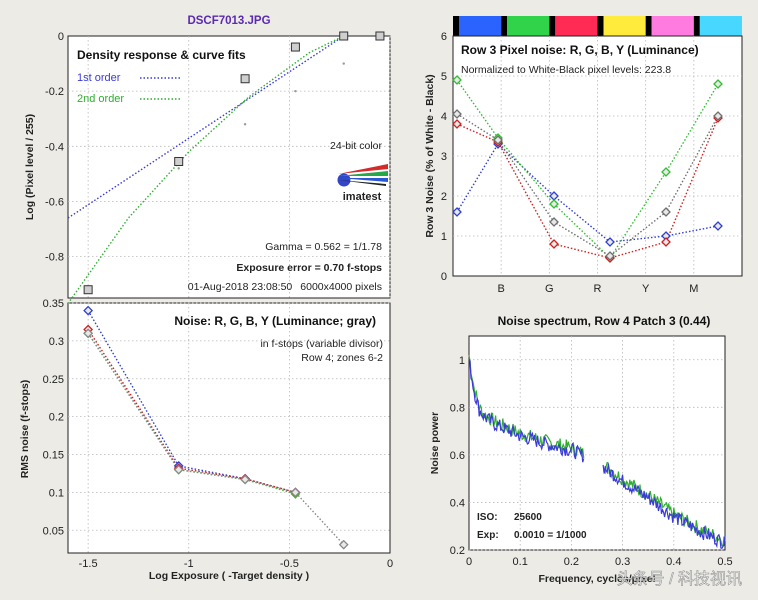 The height and width of the screenshot is (600, 758). Describe the element at coordinates (457, 456) in the screenshot. I see `spectrum-y-tick-label: 0.6` at that location.